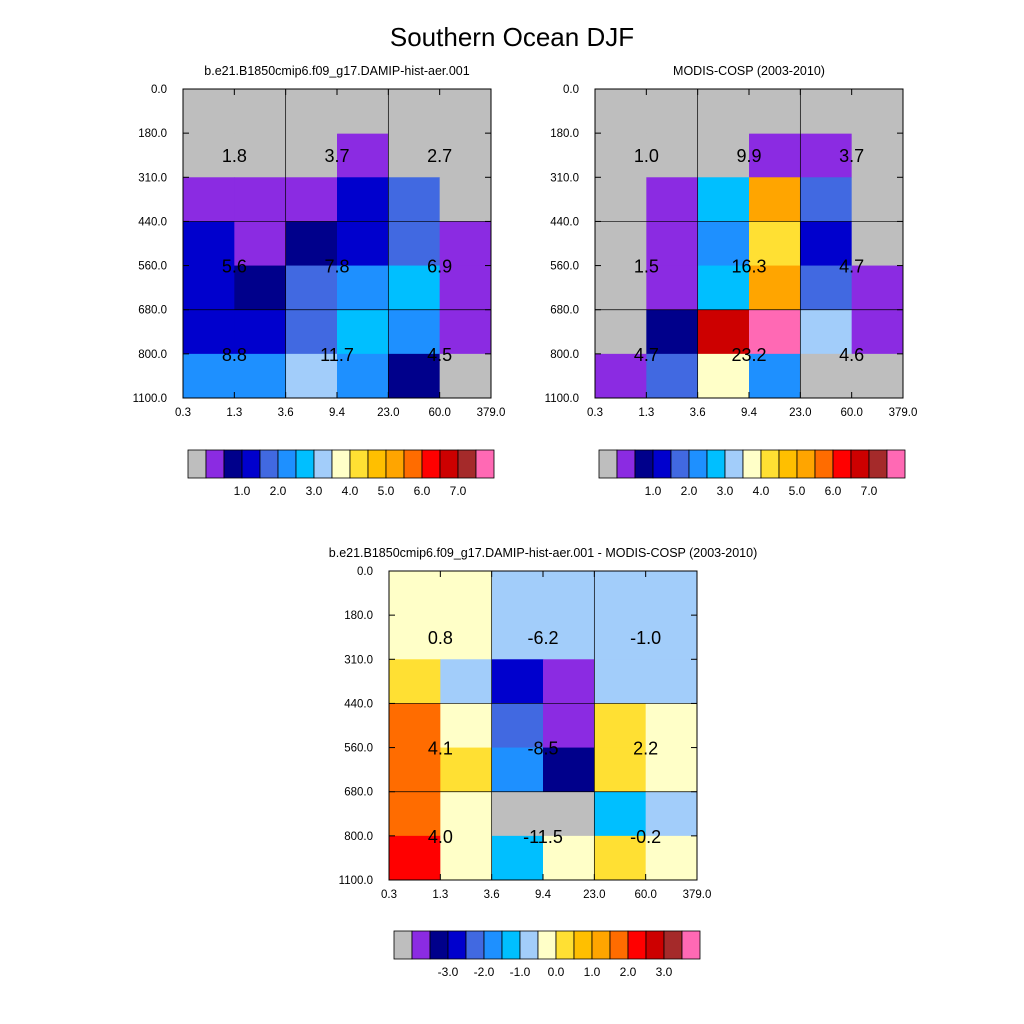  Describe the element at coordinates (484, 972) in the screenshot. I see `colorbar-label: -2.0` at that location.